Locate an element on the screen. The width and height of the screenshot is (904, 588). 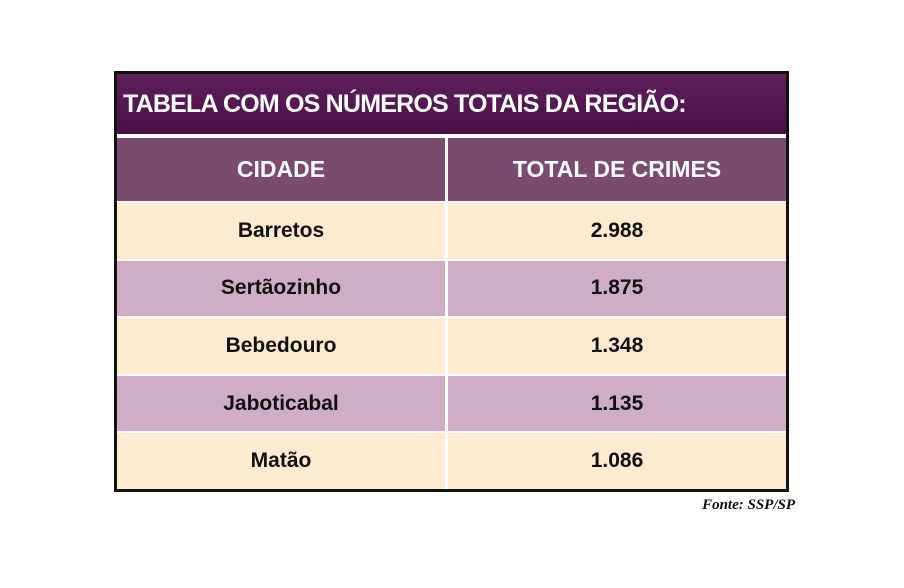
total-cell: 1.875 is located at coordinates (615, 288).